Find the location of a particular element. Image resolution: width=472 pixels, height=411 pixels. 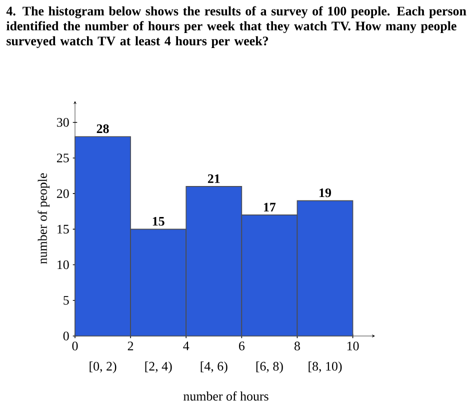

x-tick-label: 10 is located at coordinates (353, 346).